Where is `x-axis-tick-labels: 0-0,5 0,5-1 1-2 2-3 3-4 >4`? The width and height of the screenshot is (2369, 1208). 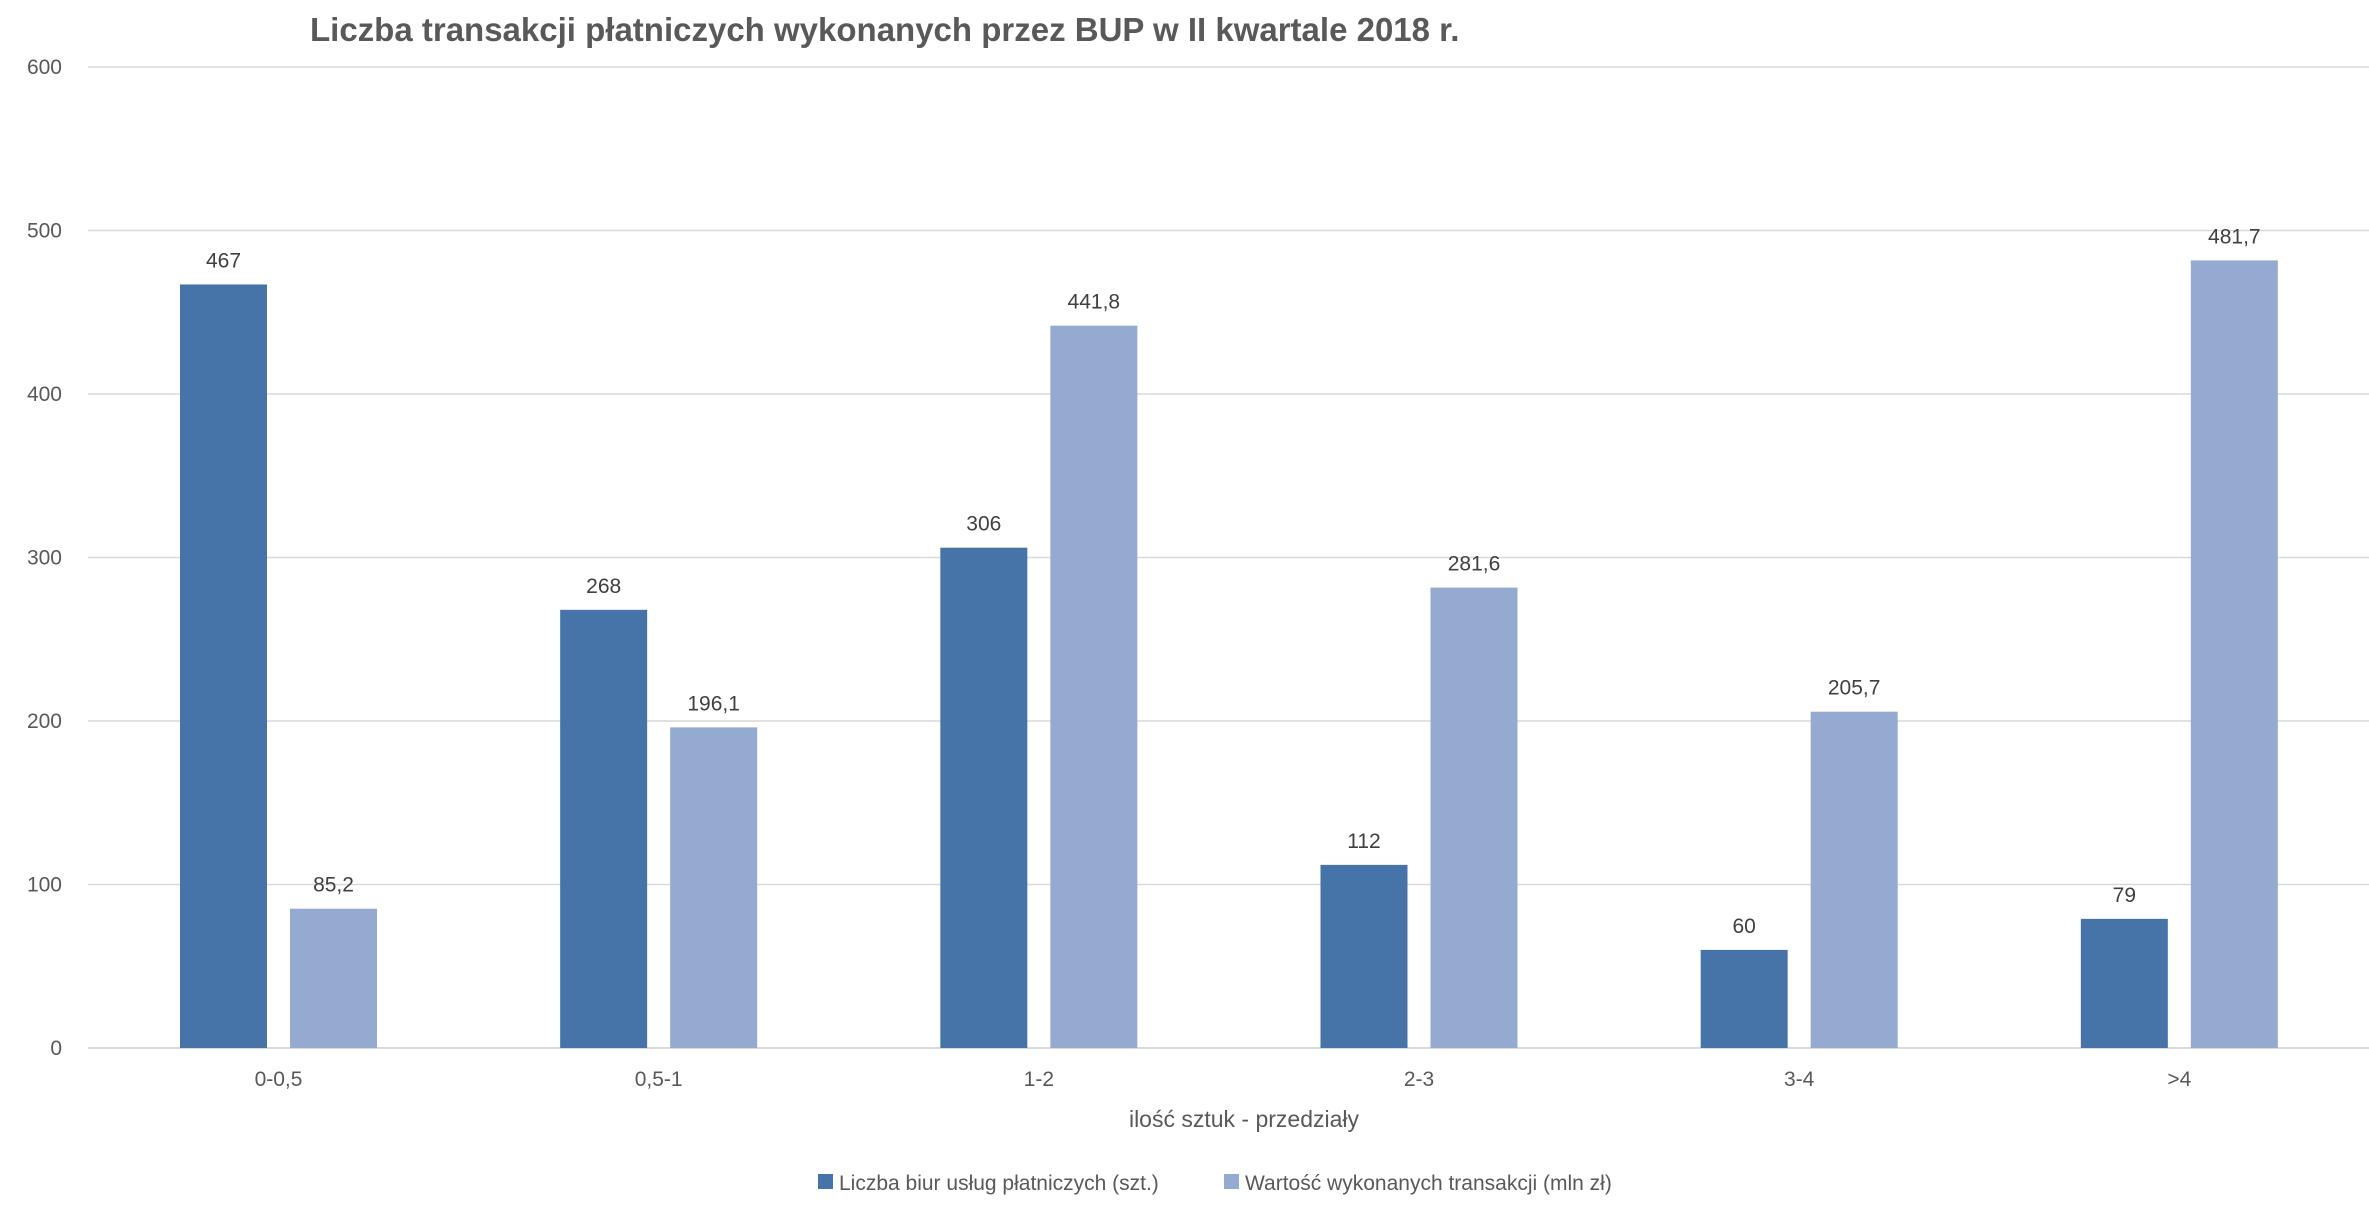
x-axis-tick-labels: 0-0,5 0,5-1 1-2 2-3 3-4 >4 is located at coordinates (1223, 1079).